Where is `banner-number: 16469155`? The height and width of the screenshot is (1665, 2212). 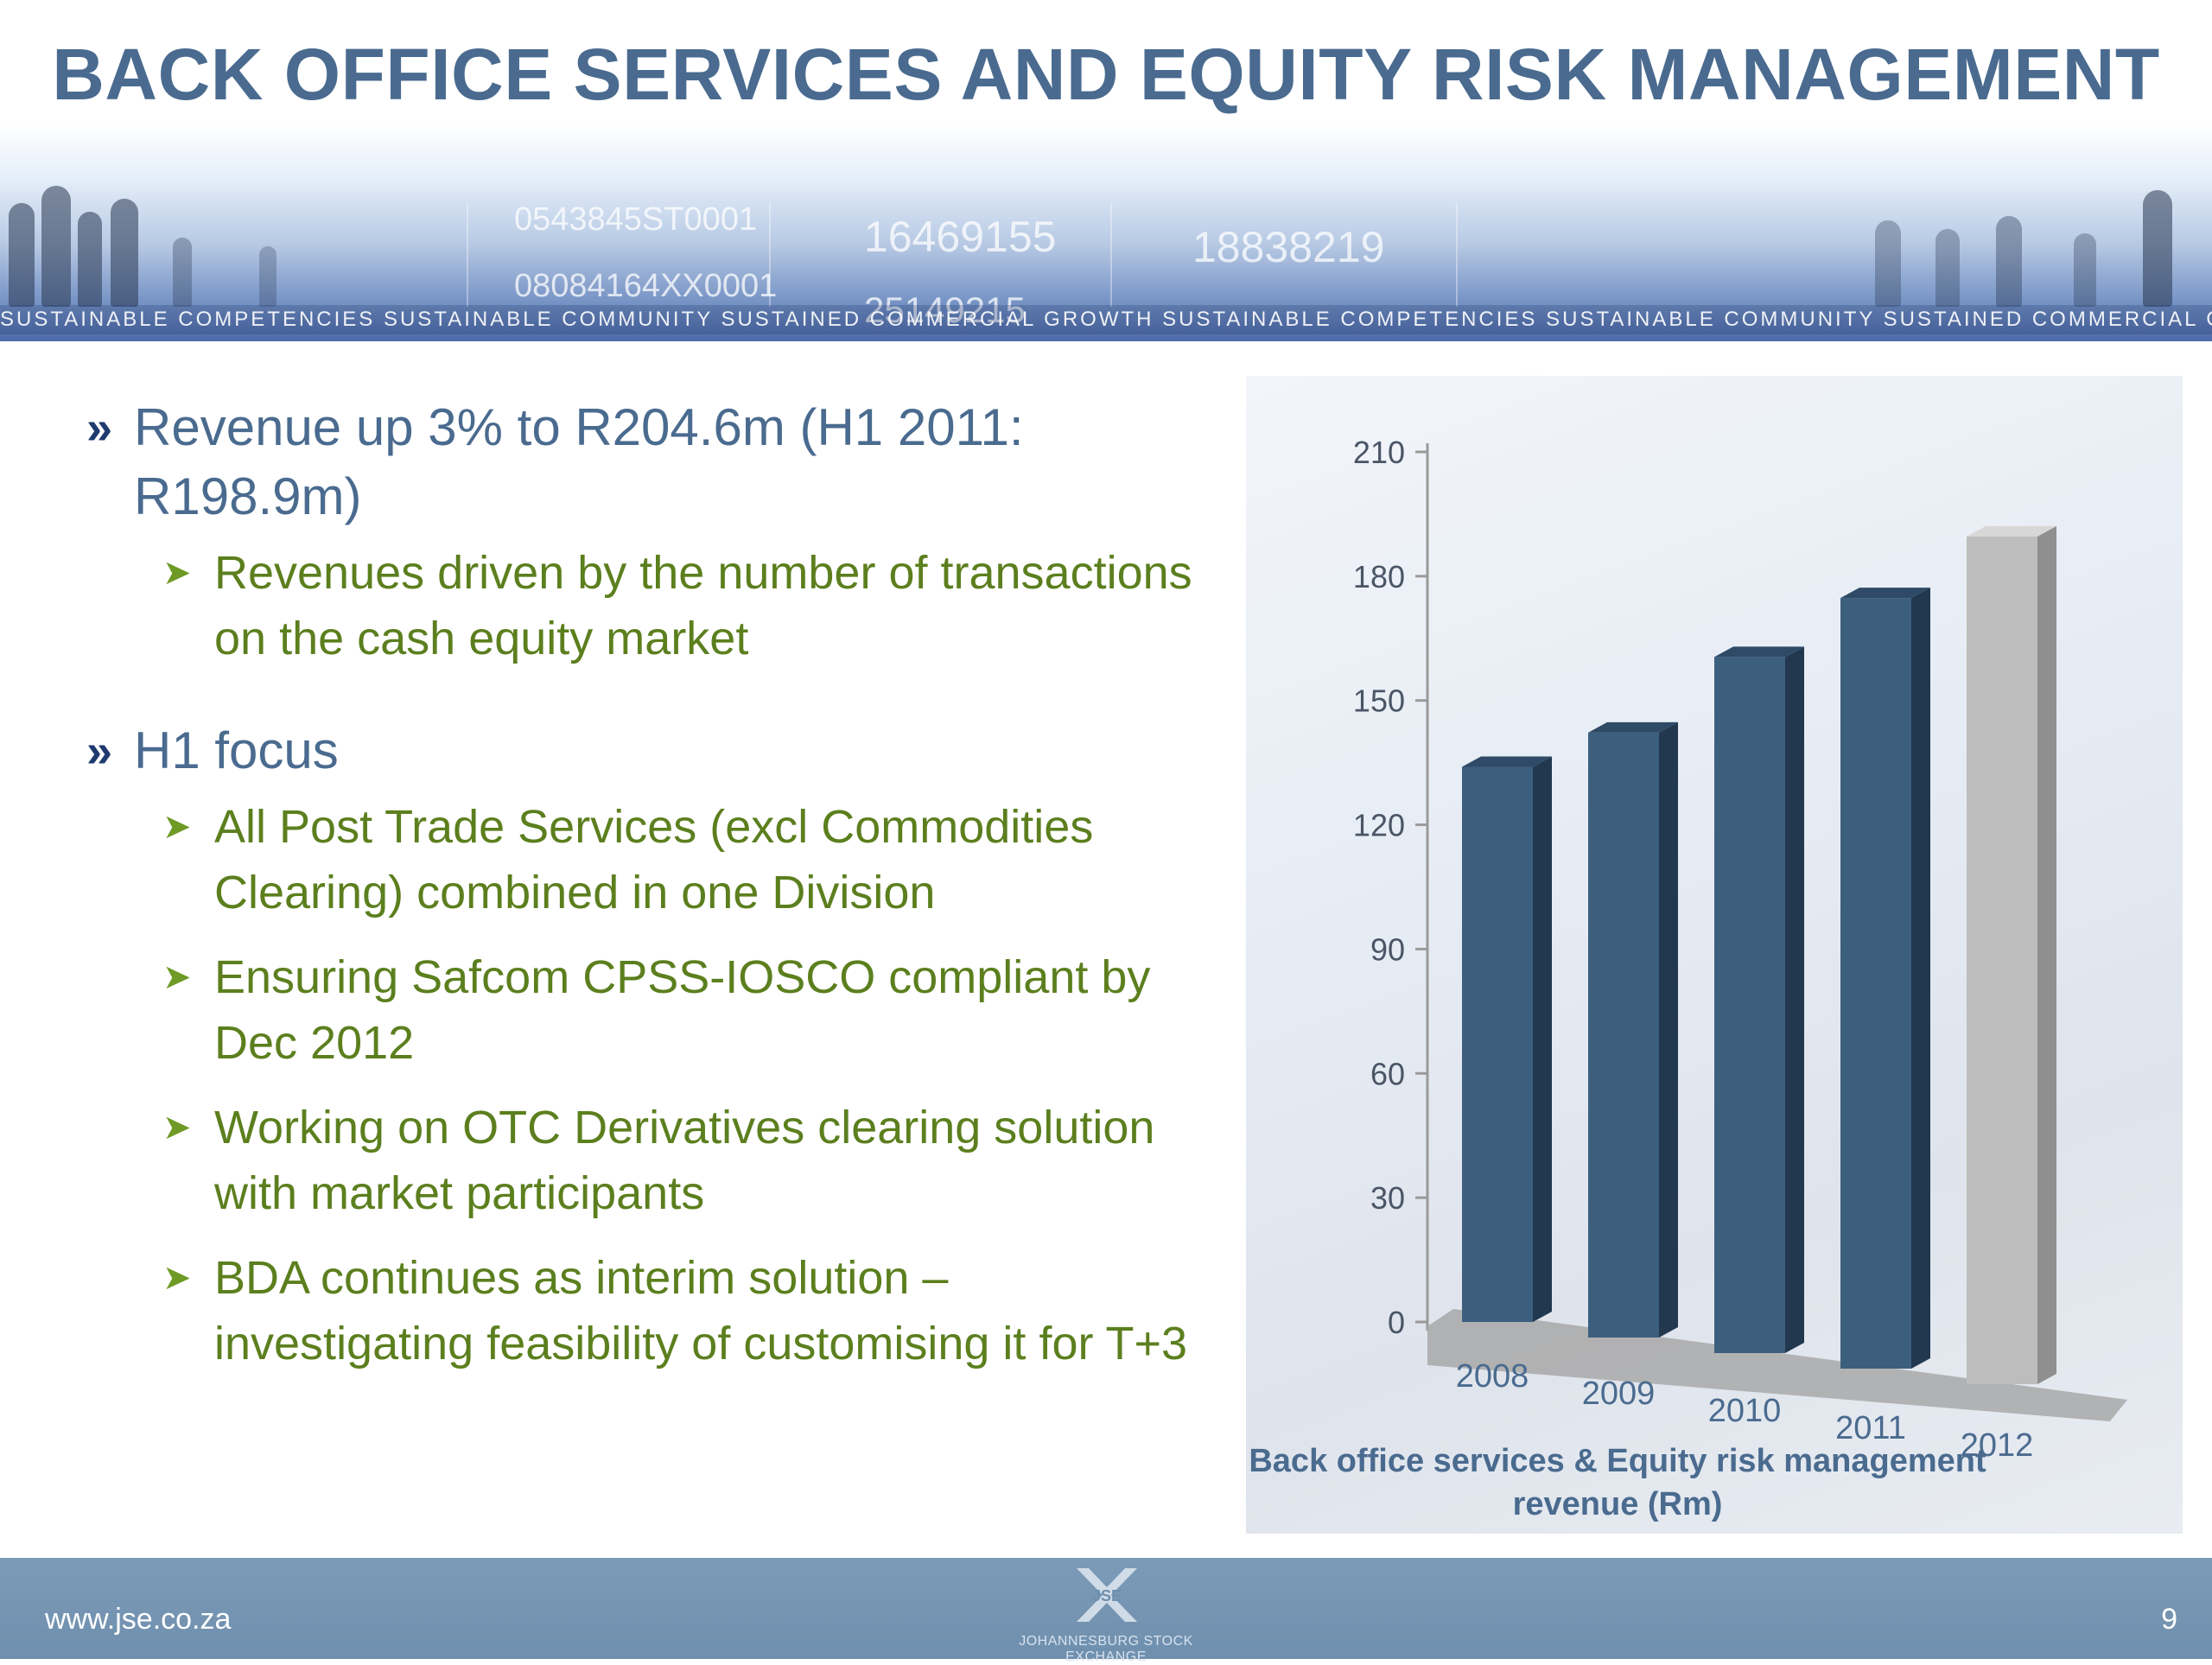
banner-number: 16469155 is located at coordinates (960, 237).